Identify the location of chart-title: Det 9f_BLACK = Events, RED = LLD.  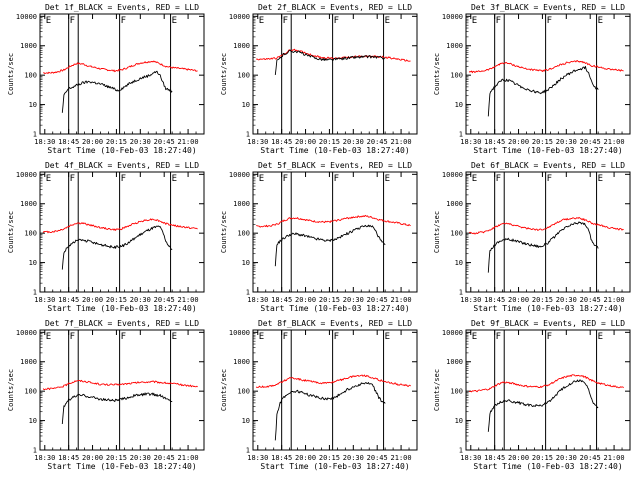
(548, 323).